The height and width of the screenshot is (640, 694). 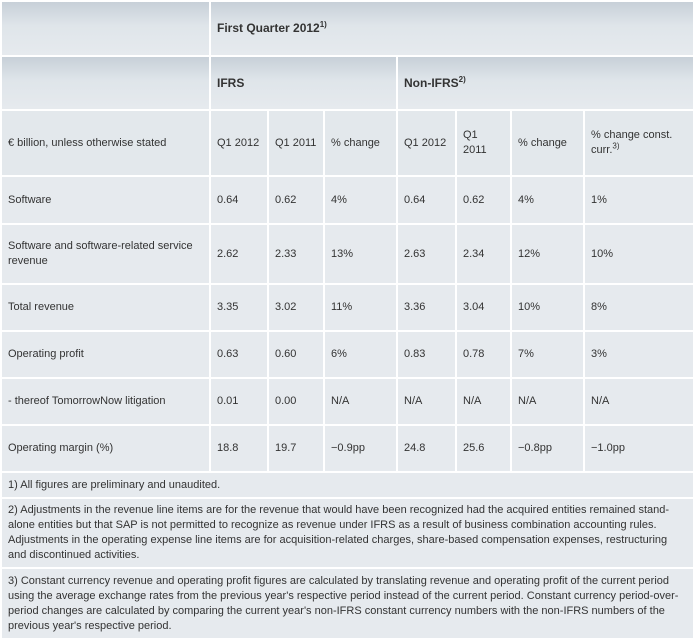 I want to click on ifrs-header: IFRS, so click(x=303, y=83).